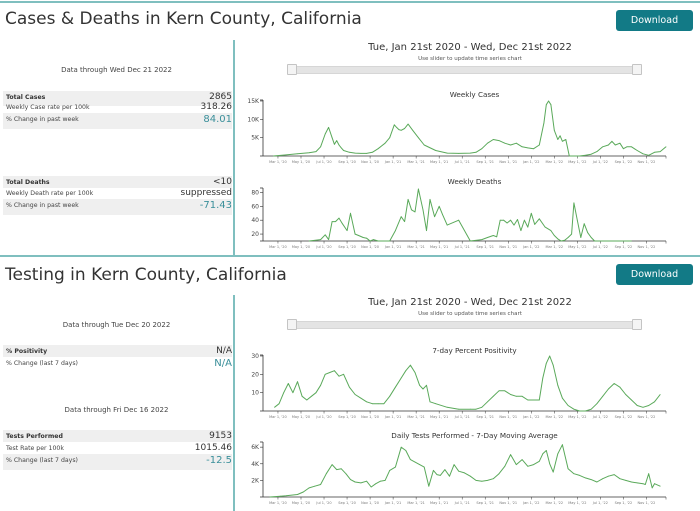 This screenshot has height=511, width=700. I want to click on stat-row-total-deaths: Total Deaths <10, so click(117, 182).